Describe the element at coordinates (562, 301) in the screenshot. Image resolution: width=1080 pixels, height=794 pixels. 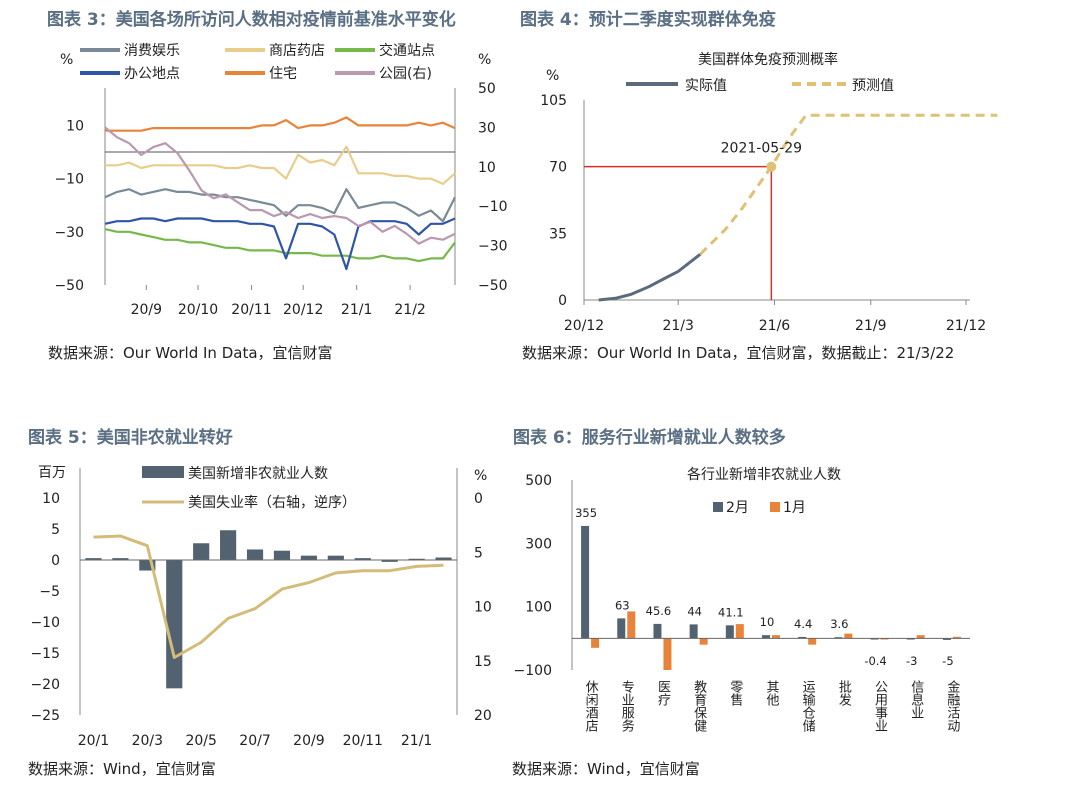
I see `chart4-y-tick: 0` at that location.